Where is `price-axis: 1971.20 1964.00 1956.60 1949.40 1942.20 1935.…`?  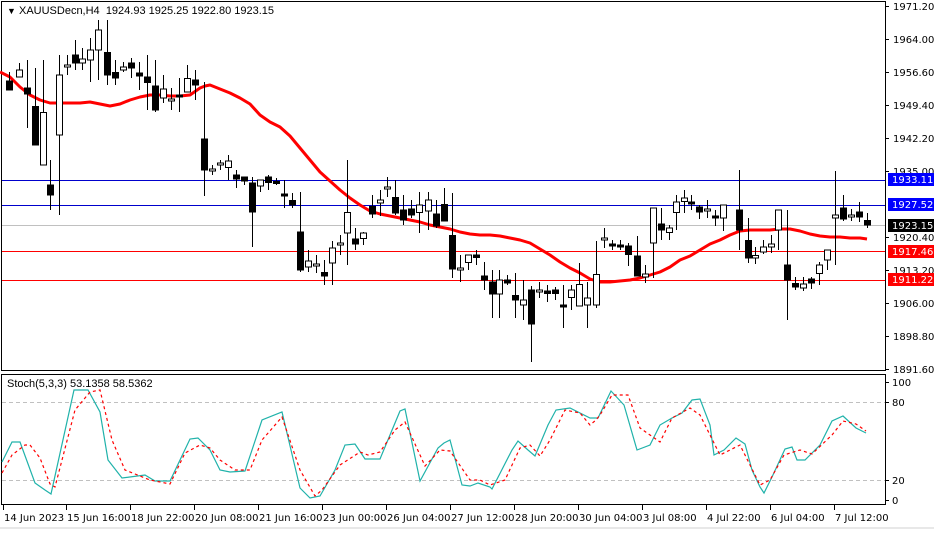
price-axis: 1971.20 1964.00 1956.60 1949.40 1942.20 1935.… is located at coordinates (909, 189).